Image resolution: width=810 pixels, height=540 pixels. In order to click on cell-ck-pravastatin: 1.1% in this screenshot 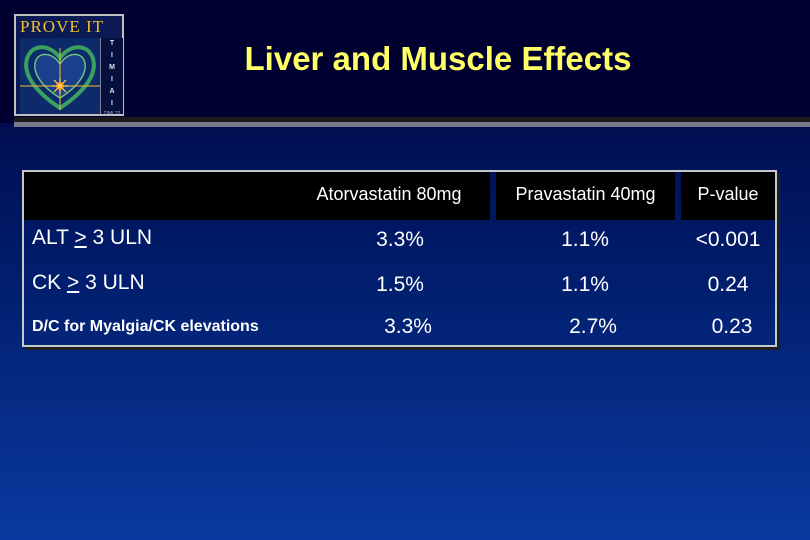, I will do `click(585, 284)`.